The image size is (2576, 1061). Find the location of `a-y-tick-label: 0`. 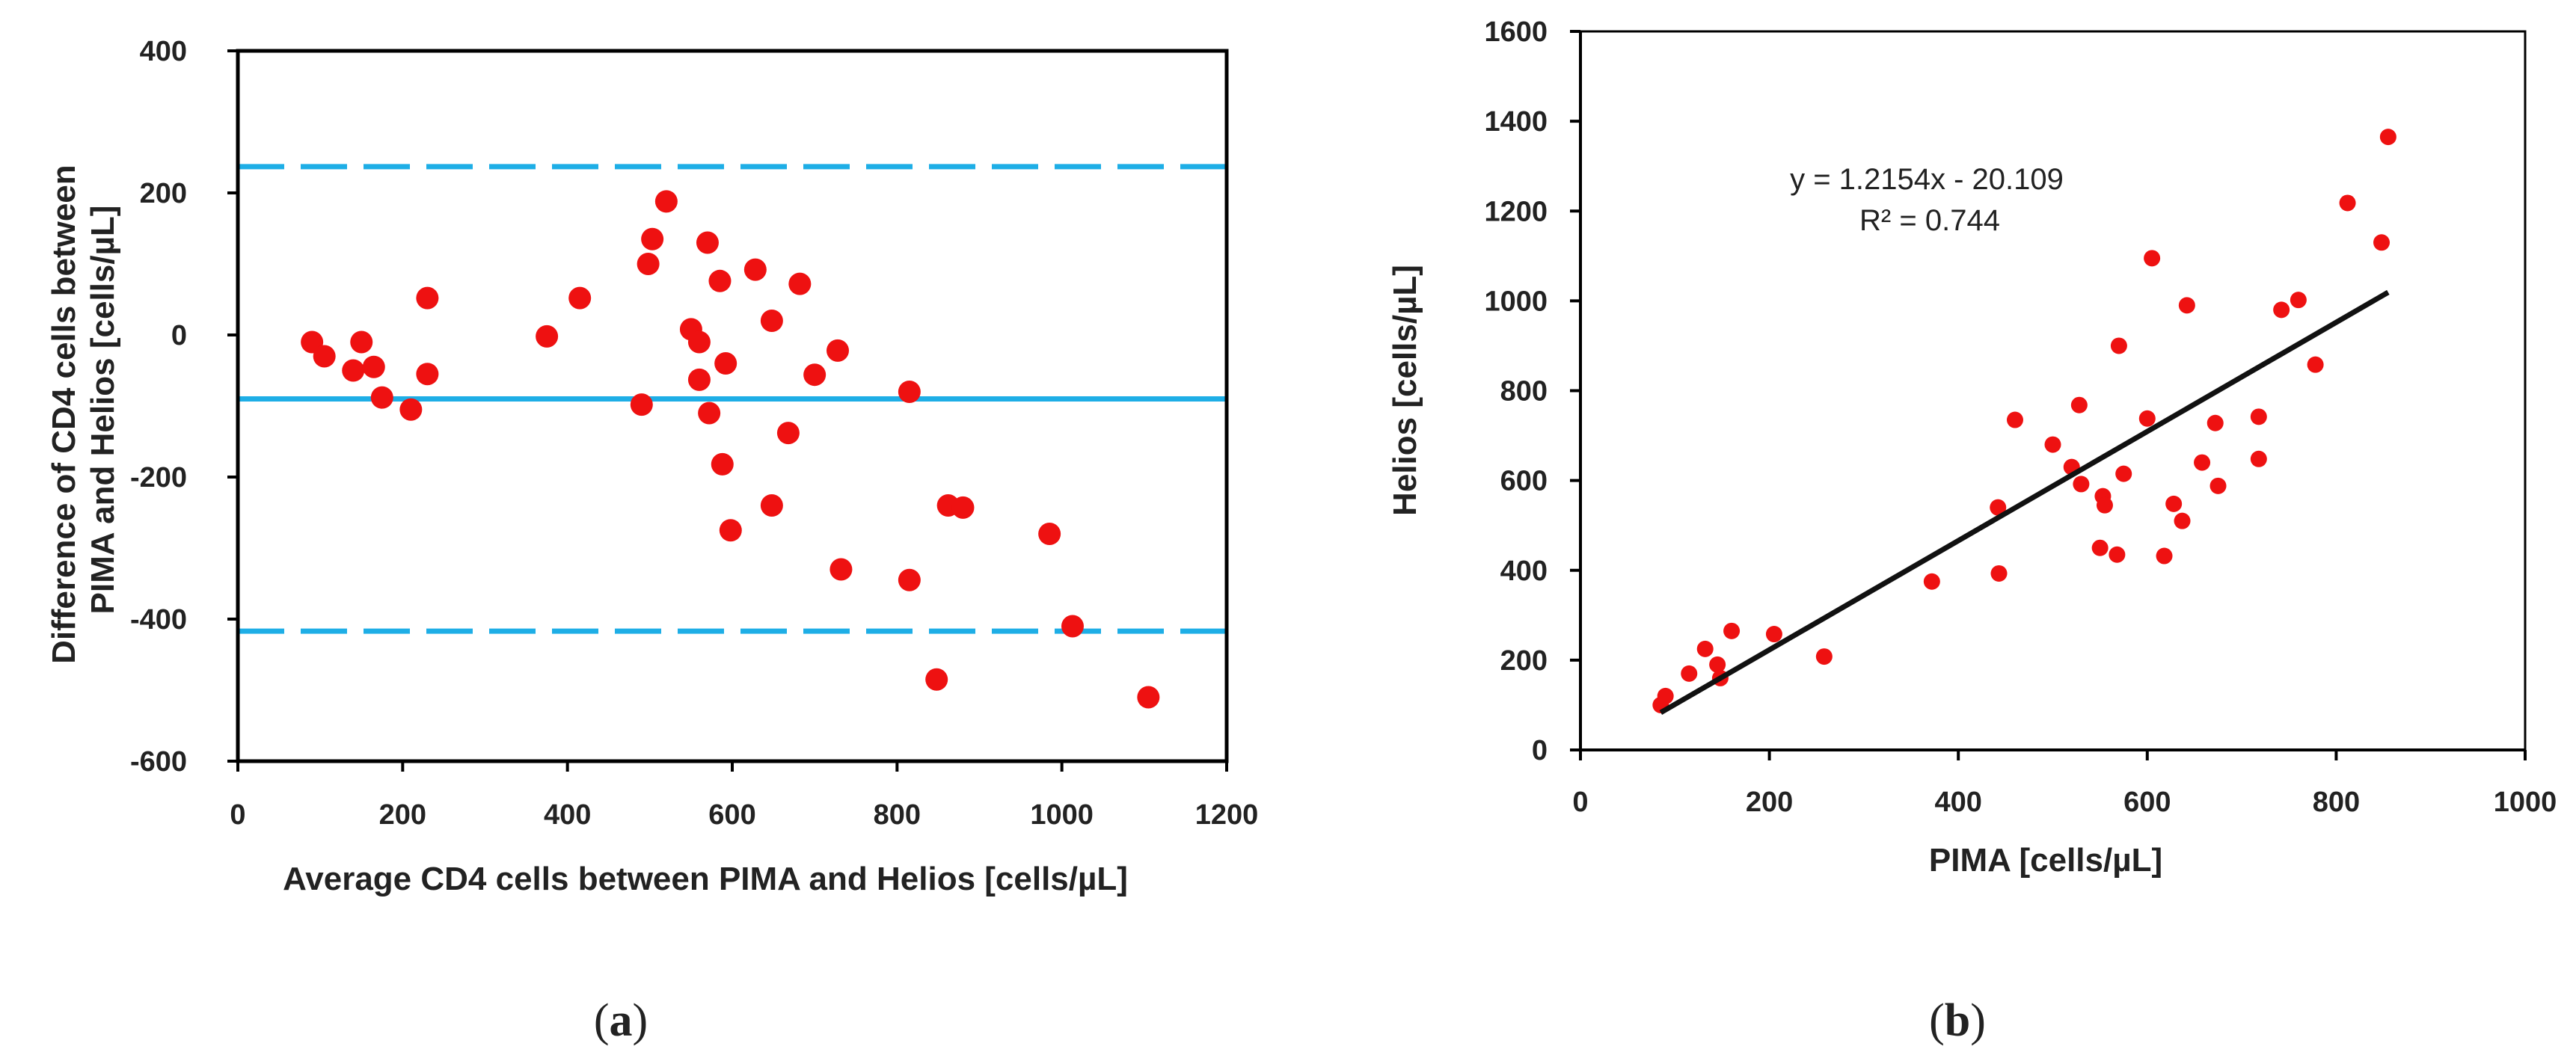

a-y-tick-label: 0 is located at coordinates (179, 335).